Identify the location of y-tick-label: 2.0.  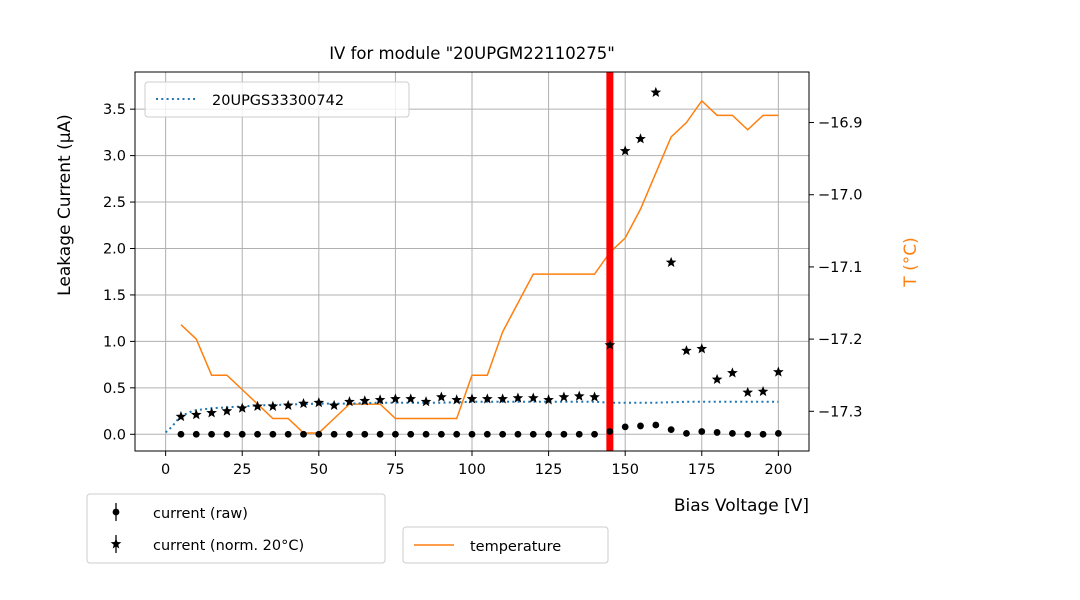
(114, 249).